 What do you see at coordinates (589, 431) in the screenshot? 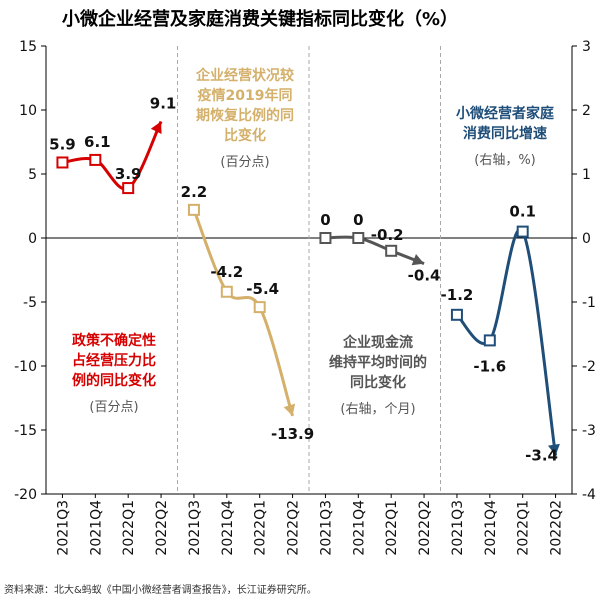
I see `right-tick-label: -3` at bounding box center [589, 431].